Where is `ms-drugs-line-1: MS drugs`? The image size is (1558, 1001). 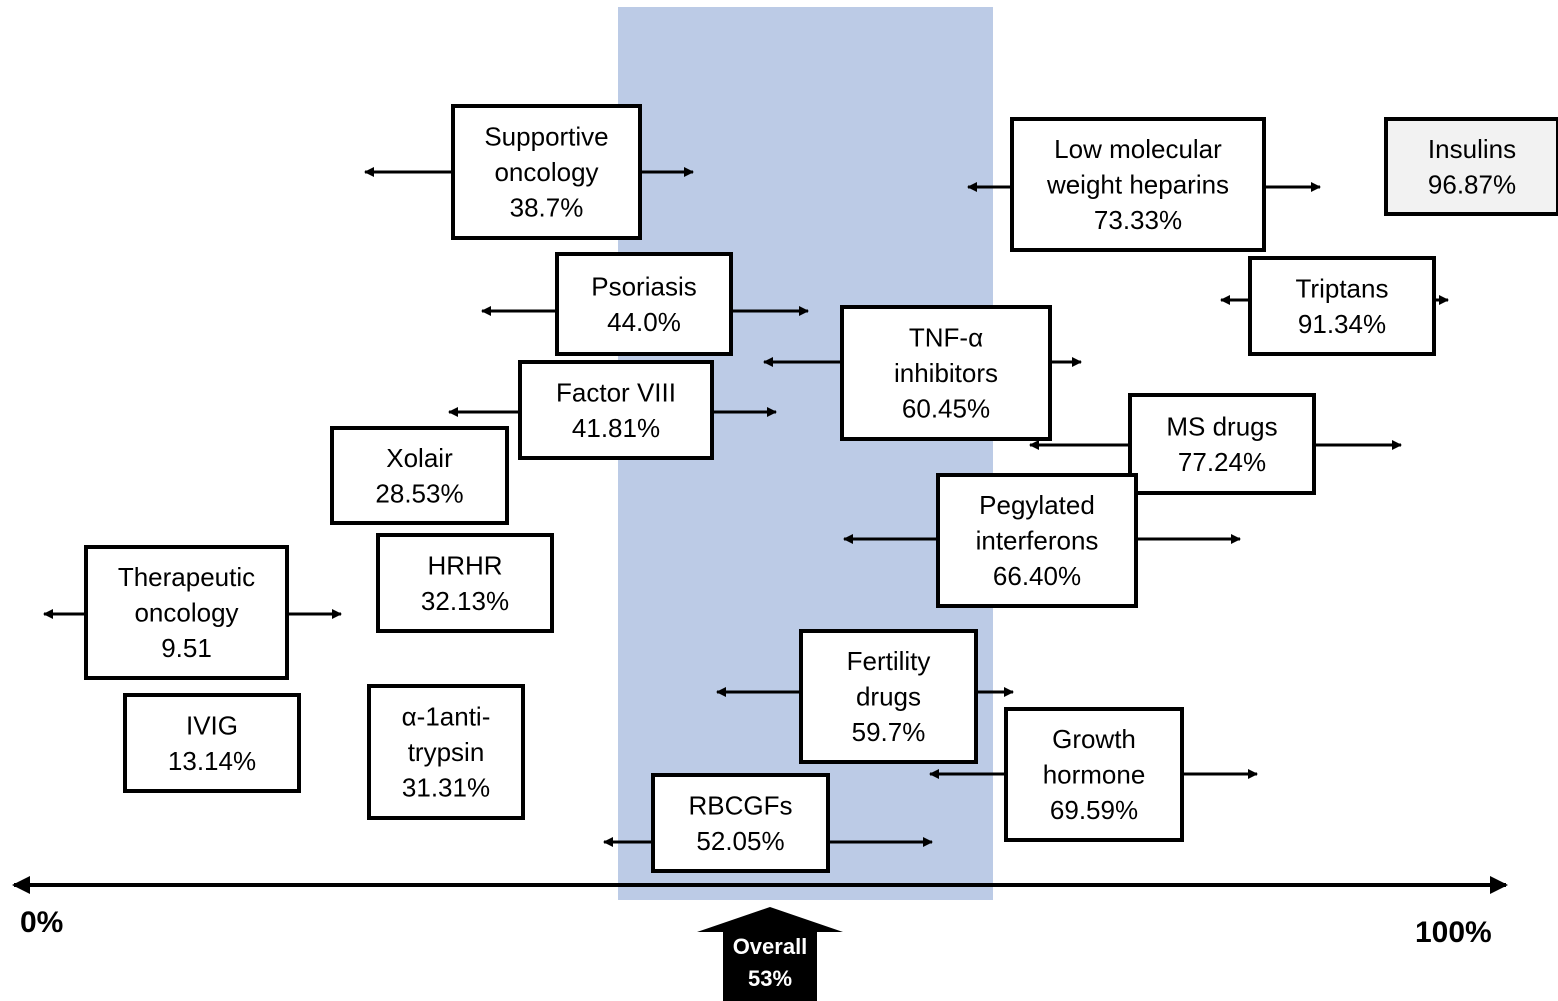
ms-drugs-line-1: MS drugs is located at coordinates (1221, 426).